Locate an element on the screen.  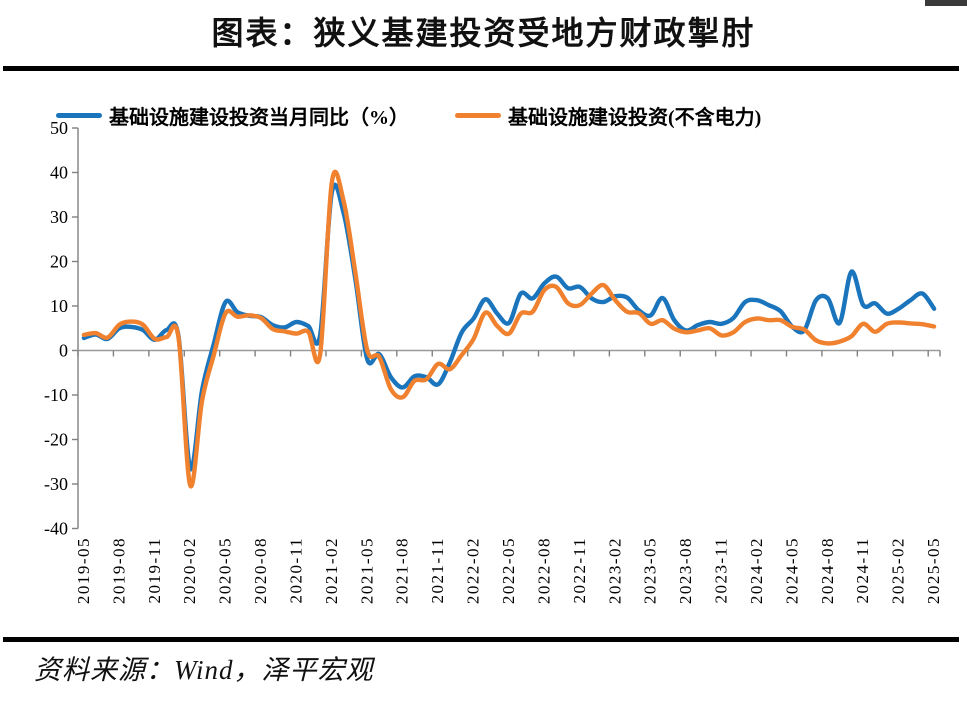
x-tick-label: 2022-08 is located at coordinates (543, 570).